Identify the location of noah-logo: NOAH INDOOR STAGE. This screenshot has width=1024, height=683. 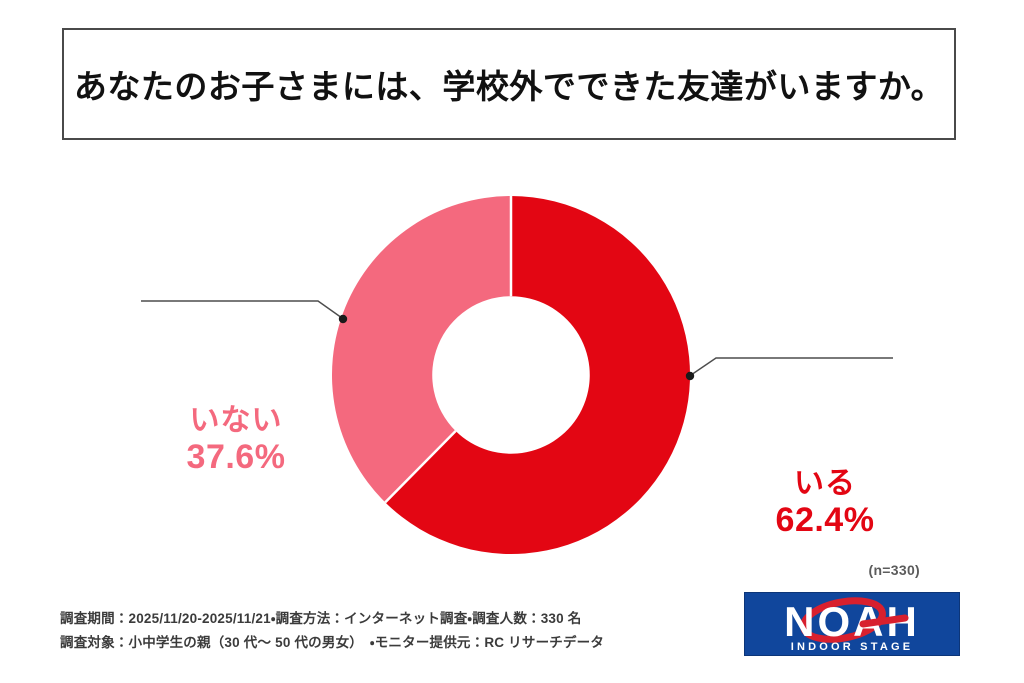
(852, 624).